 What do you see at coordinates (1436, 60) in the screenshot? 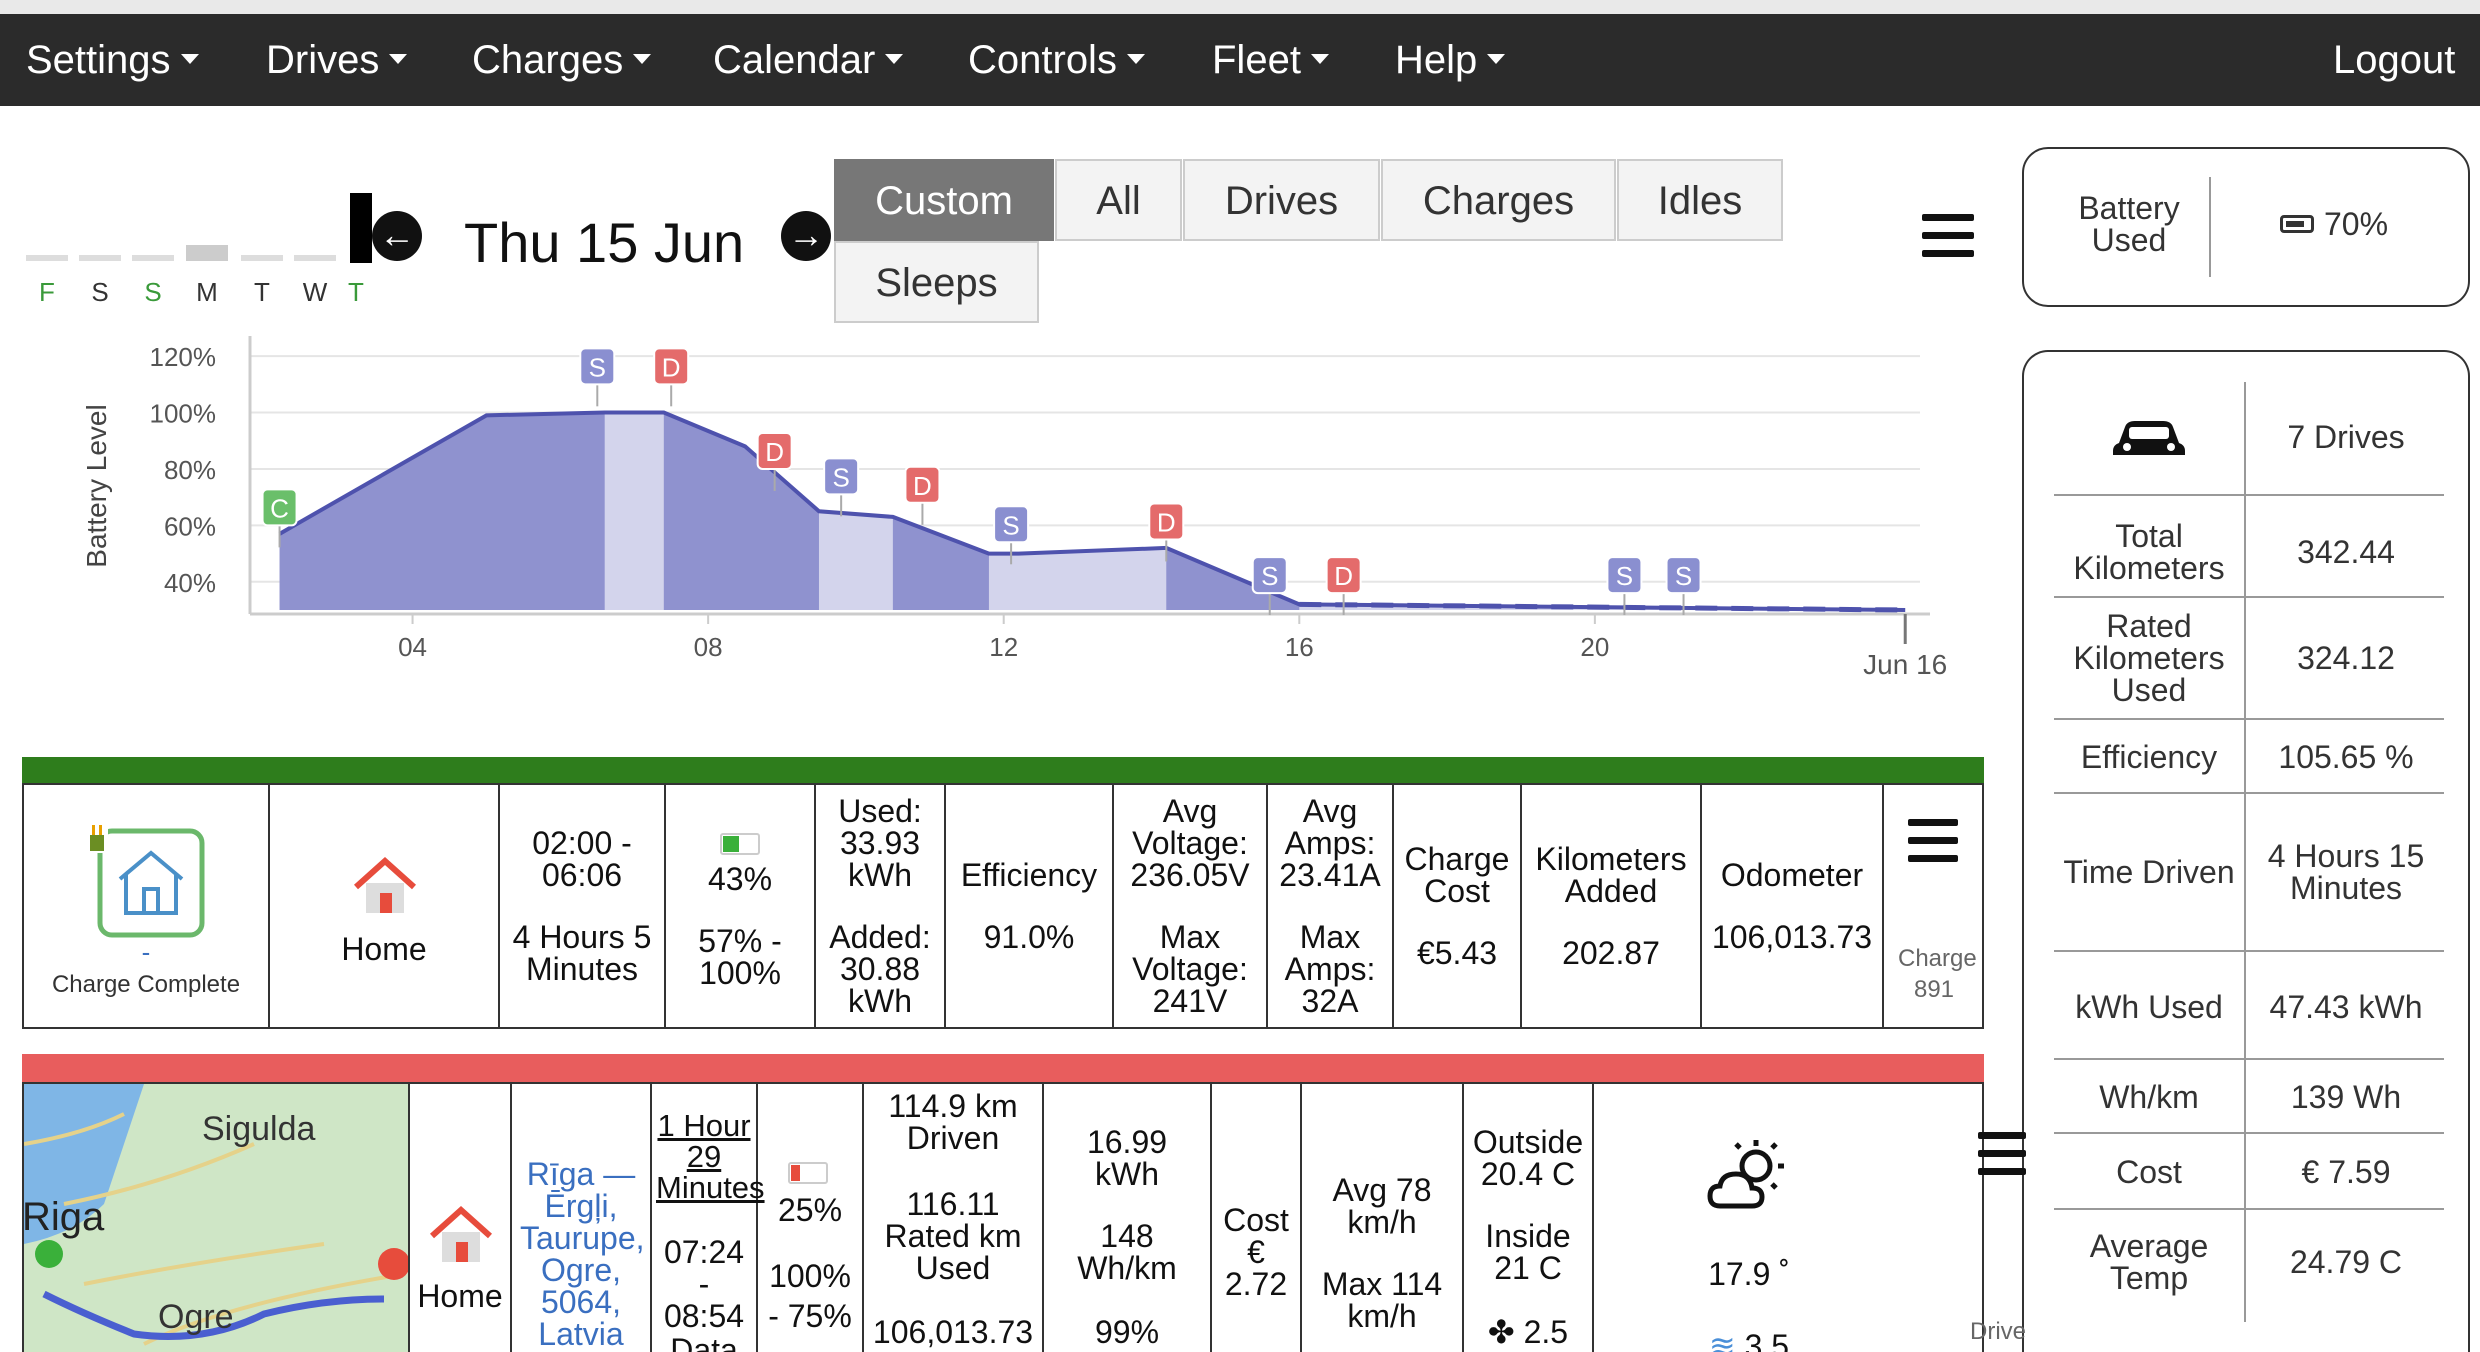
I see `nav-help-label: Help` at bounding box center [1436, 60].